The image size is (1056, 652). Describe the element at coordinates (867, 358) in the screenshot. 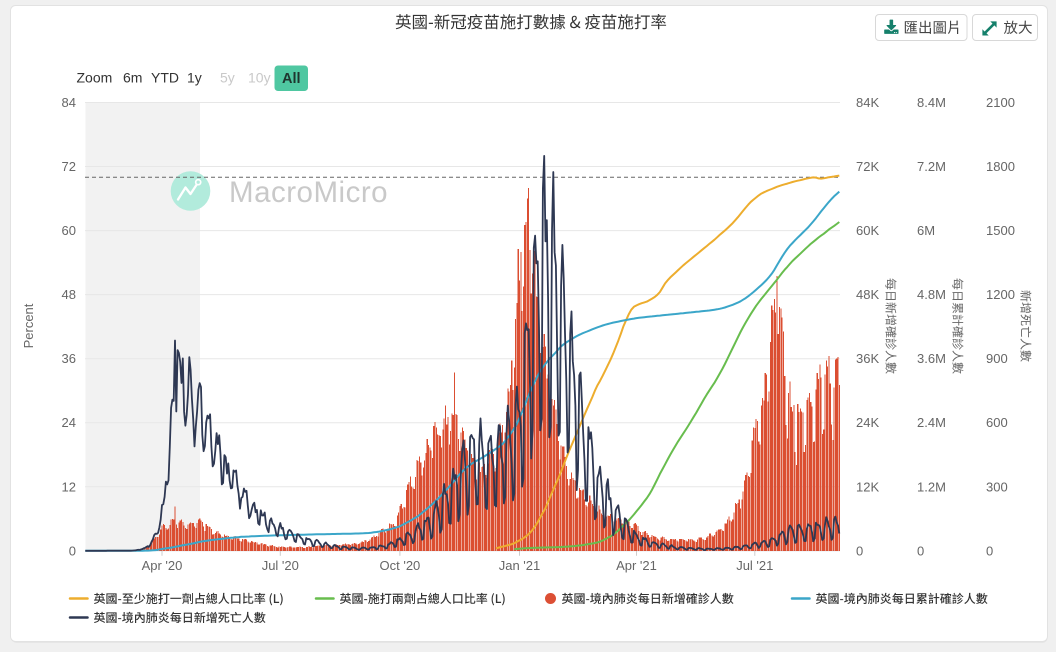

I see `svg-text: 36K` at that location.